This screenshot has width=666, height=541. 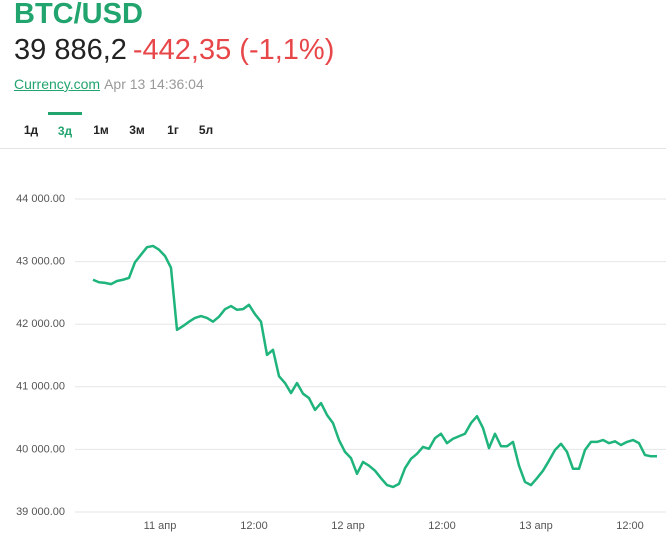 What do you see at coordinates (233, 50) in the screenshot?
I see `change: -442,35 (-1,1%)` at bounding box center [233, 50].